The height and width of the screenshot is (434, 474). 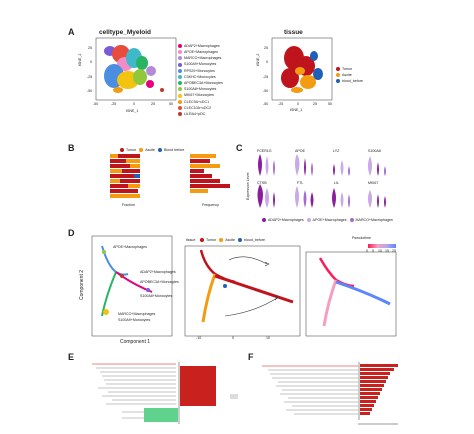 What do you see at coordinates (210, 205) in the screenshot?
I see `panel-b-xlabel-2: Frequency` at bounding box center [210, 205].